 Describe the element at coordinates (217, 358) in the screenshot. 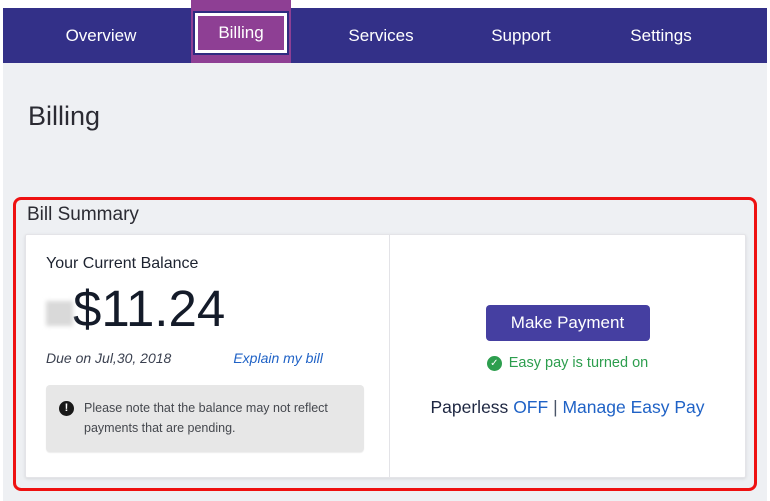

I see `due-row: Due on Jul,30, 2018 Explain my bill` at that location.